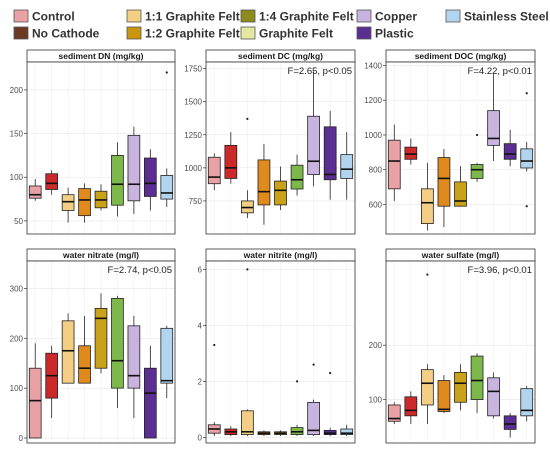  I want to click on legend-label: Copper, so click(396, 17).